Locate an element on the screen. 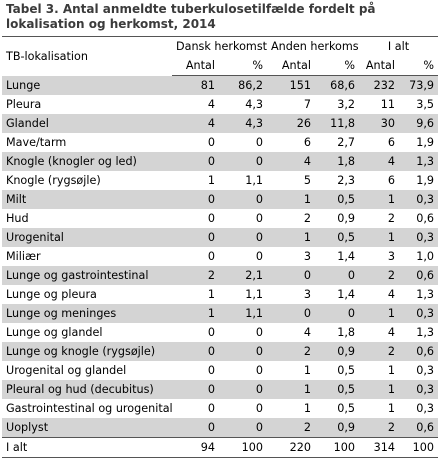 This screenshot has height=464, width=440. table-cell: 1,8 is located at coordinates (337, 161).